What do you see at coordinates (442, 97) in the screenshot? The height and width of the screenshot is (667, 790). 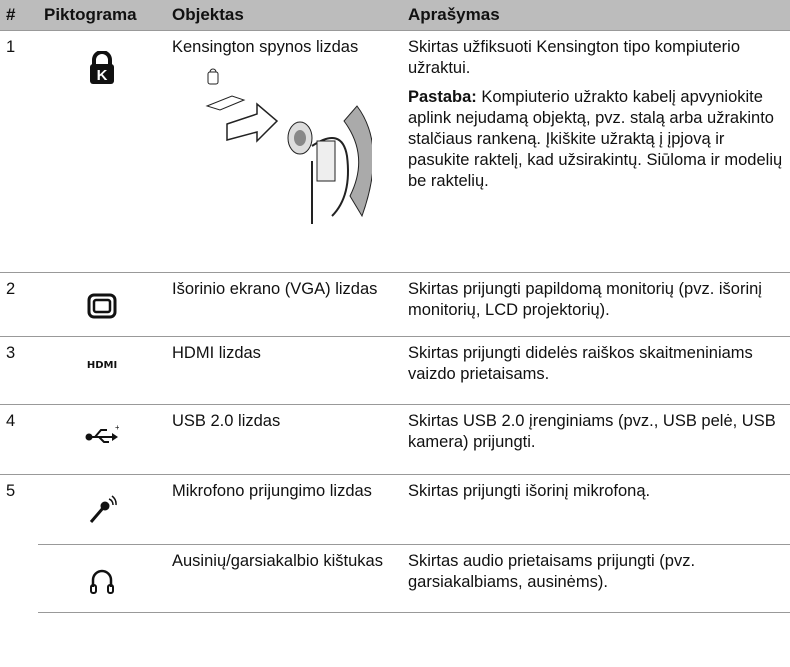 I see `note-label: Pastaba:` at bounding box center [442, 97].